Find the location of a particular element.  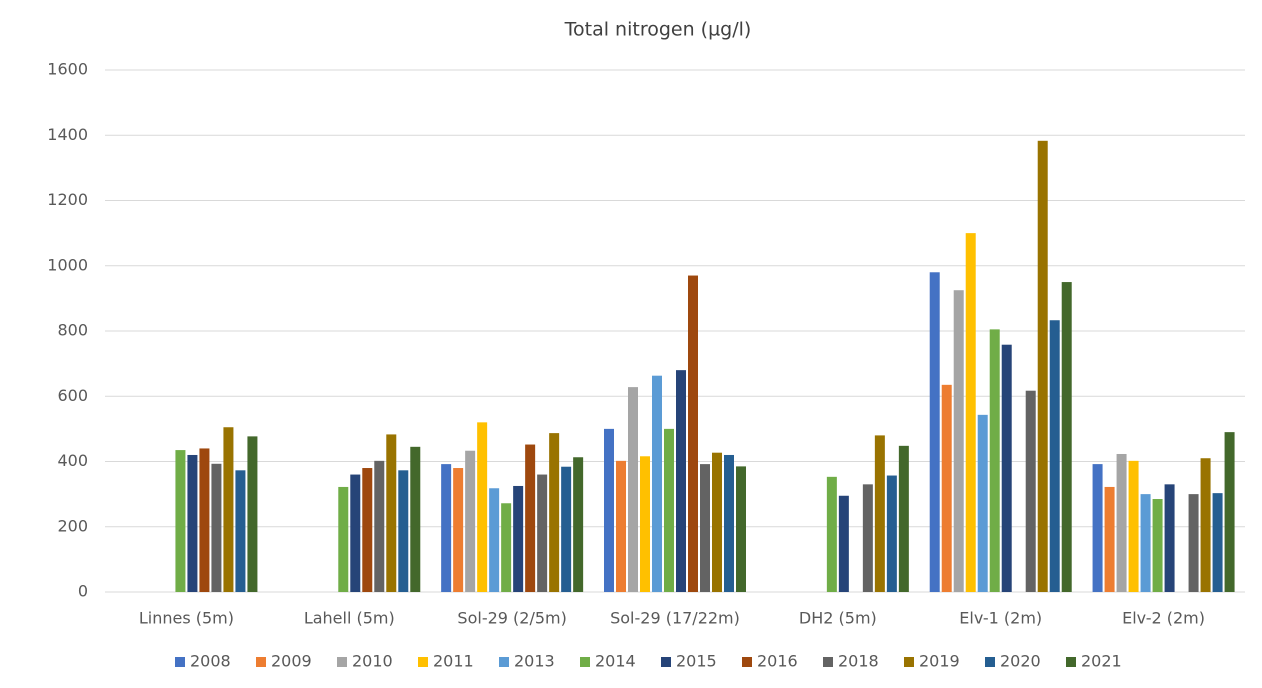

chart-title: Total nitrogen (µg/l) is located at coordinates (658, 30).